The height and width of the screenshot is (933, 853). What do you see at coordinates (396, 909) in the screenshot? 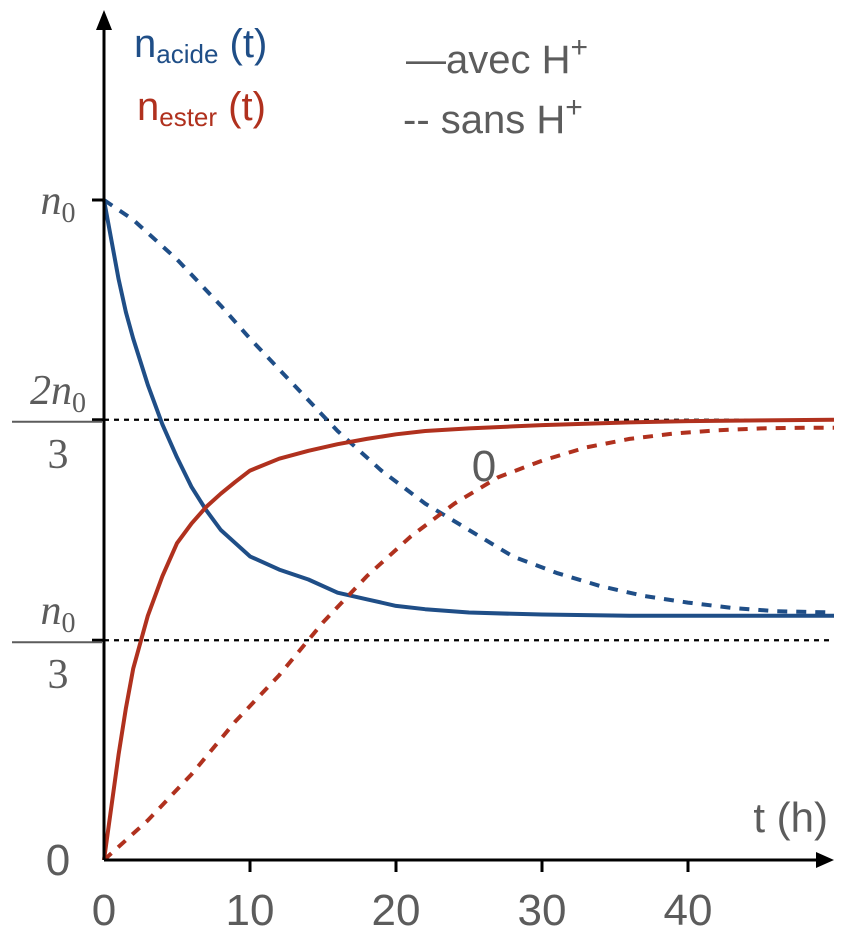
I see `x-tick-label: 20` at bounding box center [396, 909].